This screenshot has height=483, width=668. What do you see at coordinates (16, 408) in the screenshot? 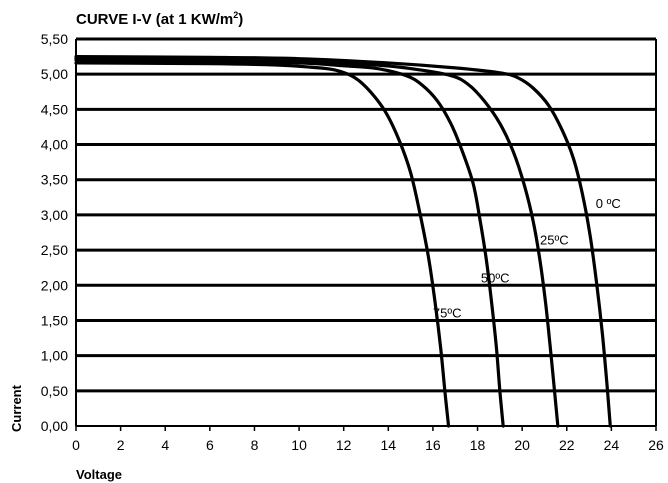
I see `y-axis-title: Current` at bounding box center [16, 408].